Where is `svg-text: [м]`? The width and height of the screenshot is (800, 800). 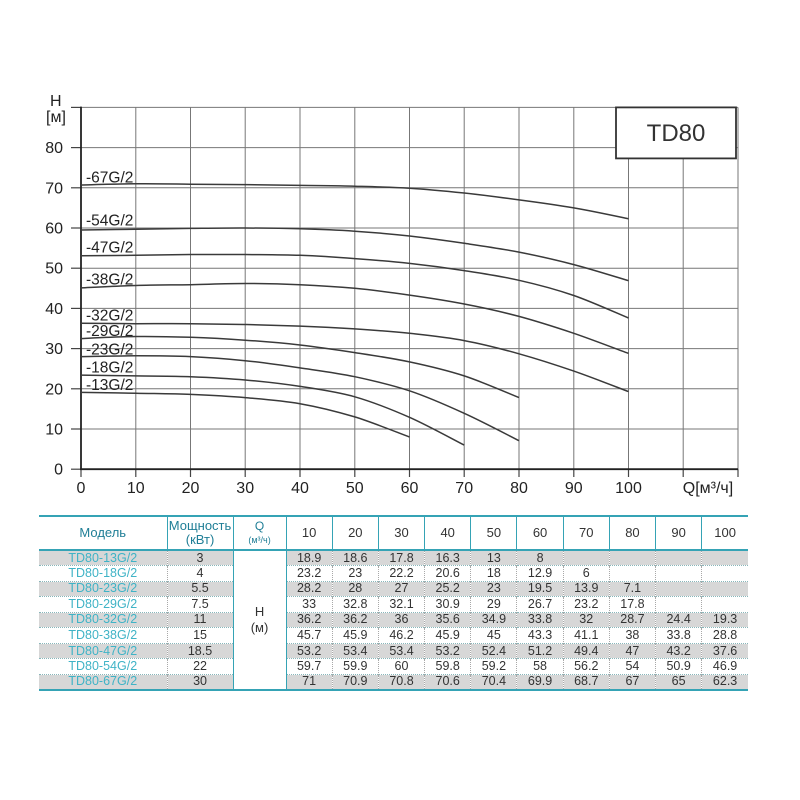 svg-text: [м] is located at coordinates (56, 117).